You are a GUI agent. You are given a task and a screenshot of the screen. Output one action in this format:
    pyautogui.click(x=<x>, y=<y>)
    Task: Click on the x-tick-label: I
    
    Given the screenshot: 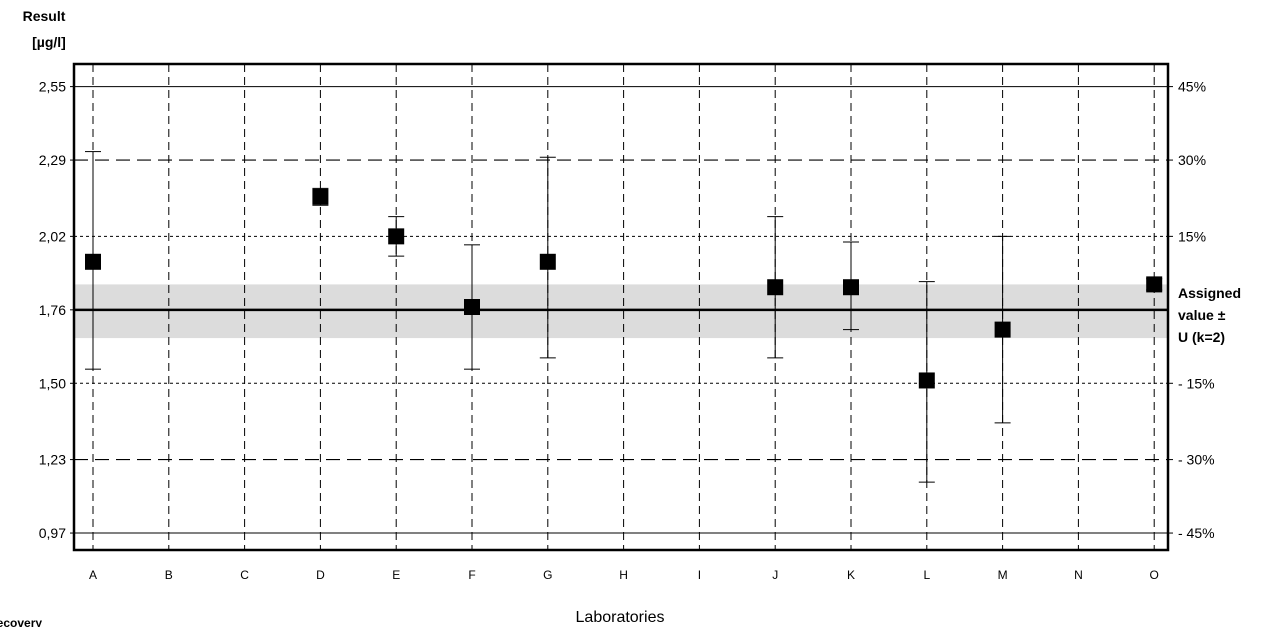 What is the action you would take?
    pyautogui.click(x=699, y=575)
    